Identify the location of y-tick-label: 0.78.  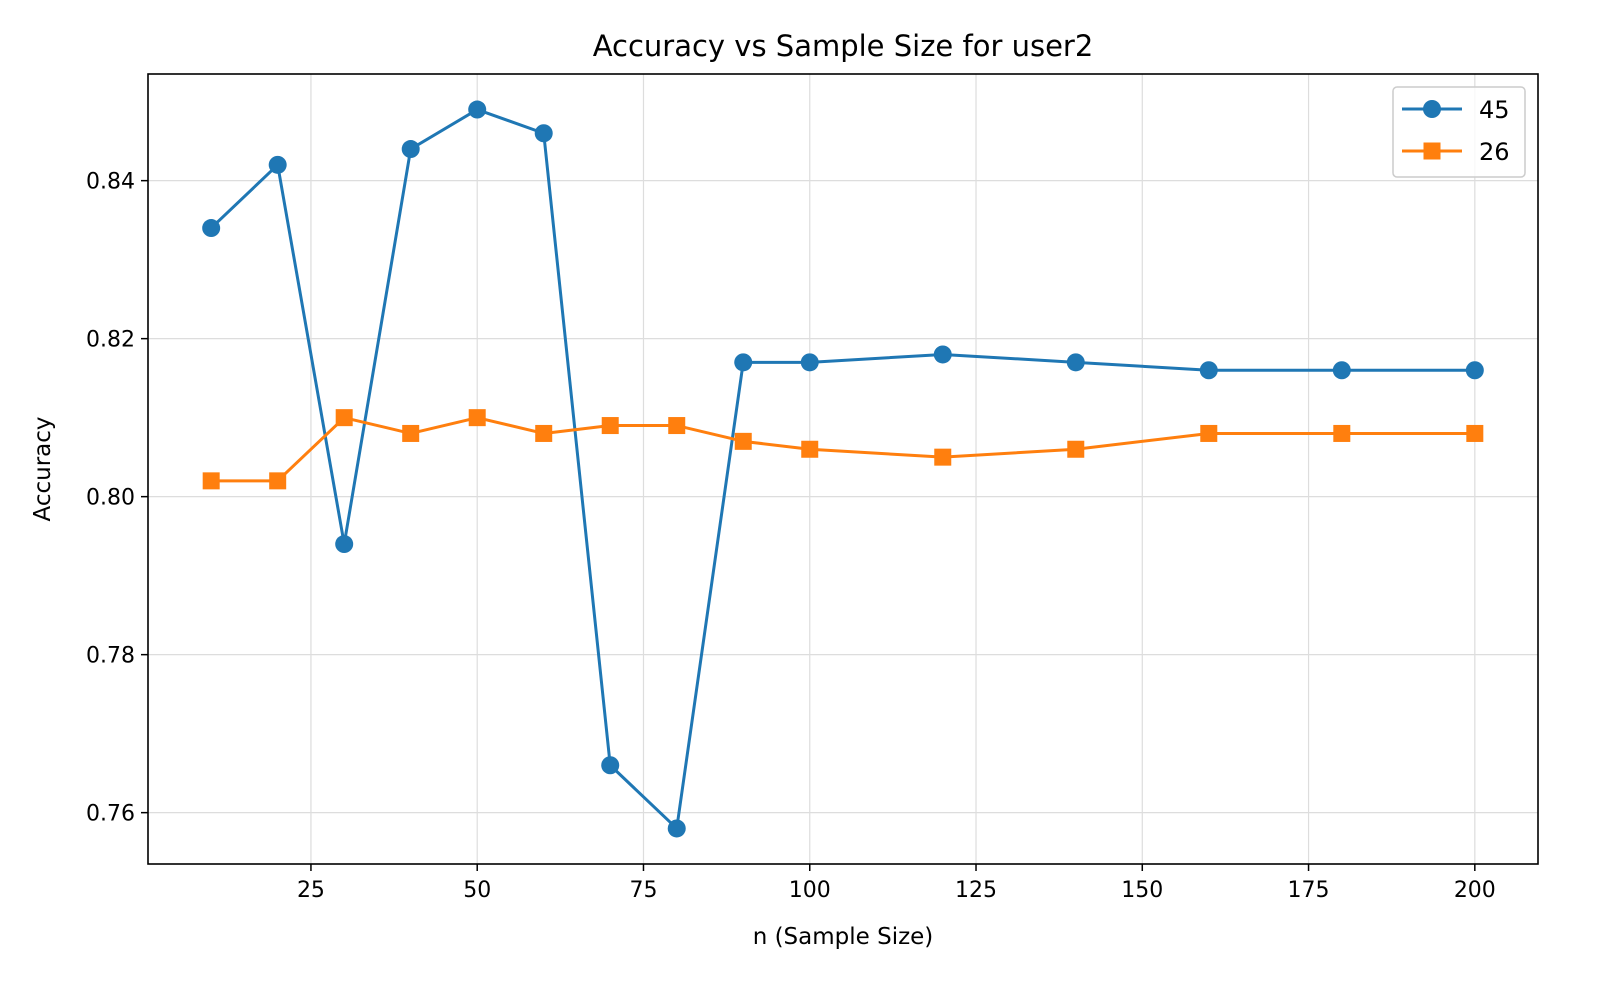
(110, 656).